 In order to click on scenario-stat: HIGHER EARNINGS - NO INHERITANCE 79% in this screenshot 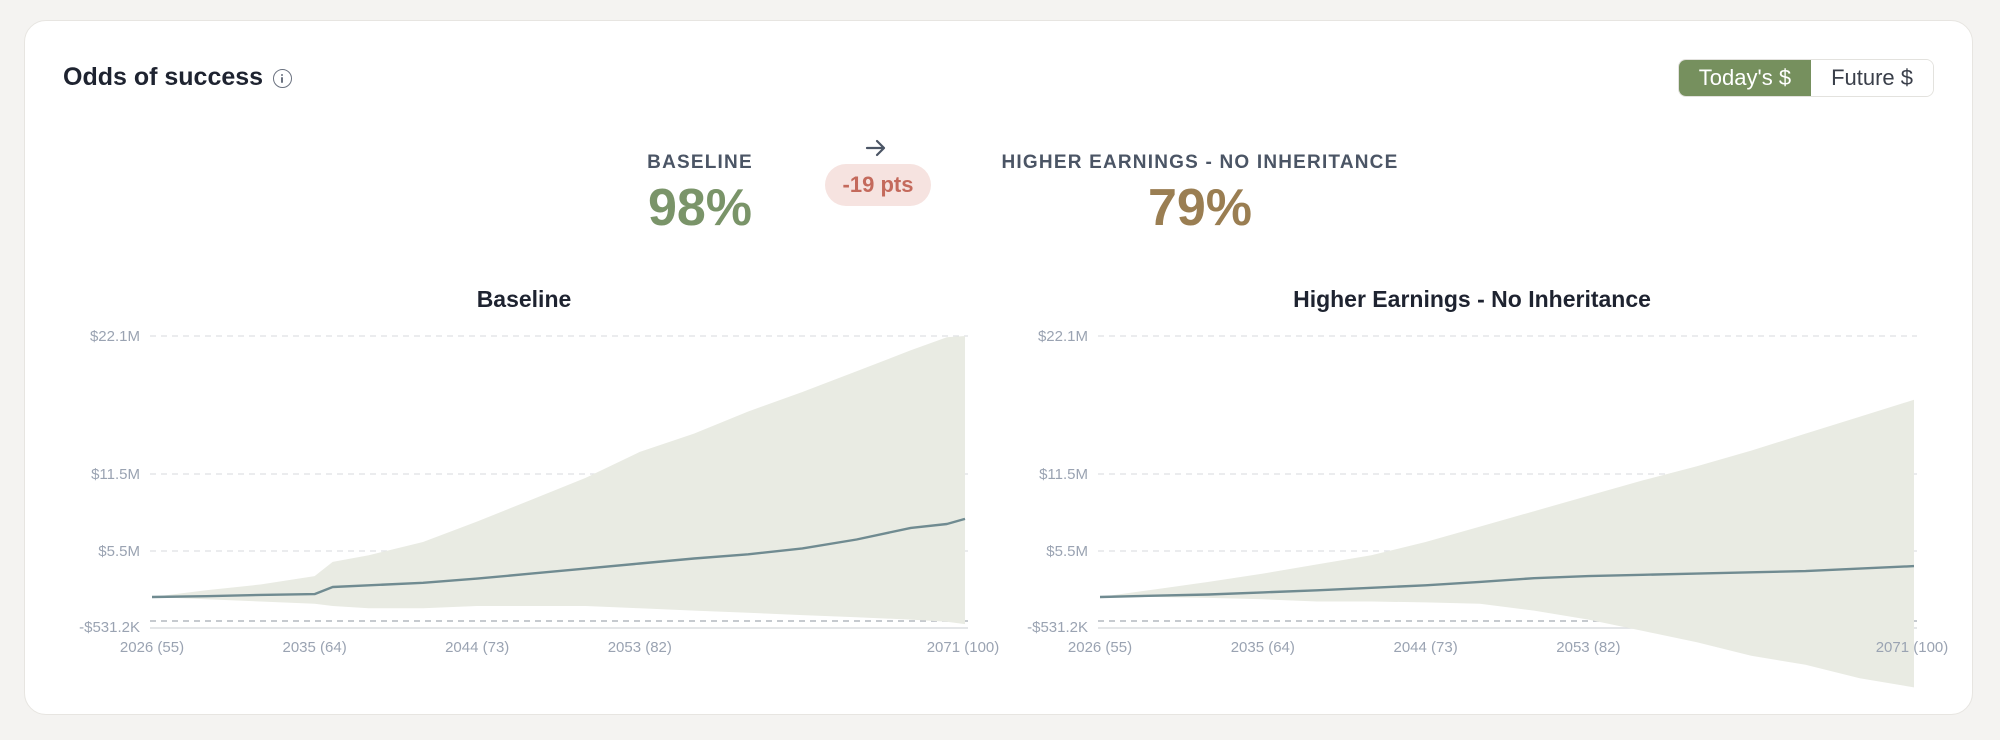, I will do `click(1200, 195)`.